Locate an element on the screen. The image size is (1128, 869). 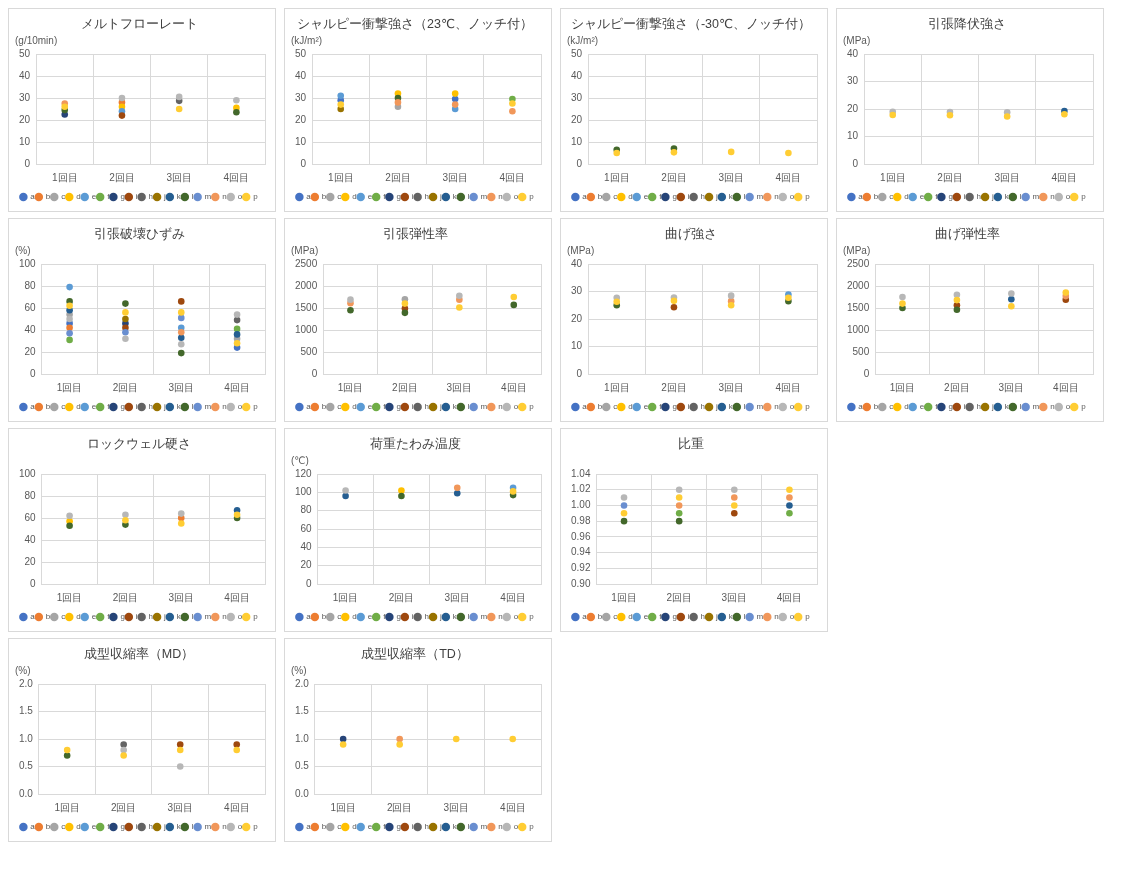
y-tick-label: 50 is located at coordinates (577, 53).